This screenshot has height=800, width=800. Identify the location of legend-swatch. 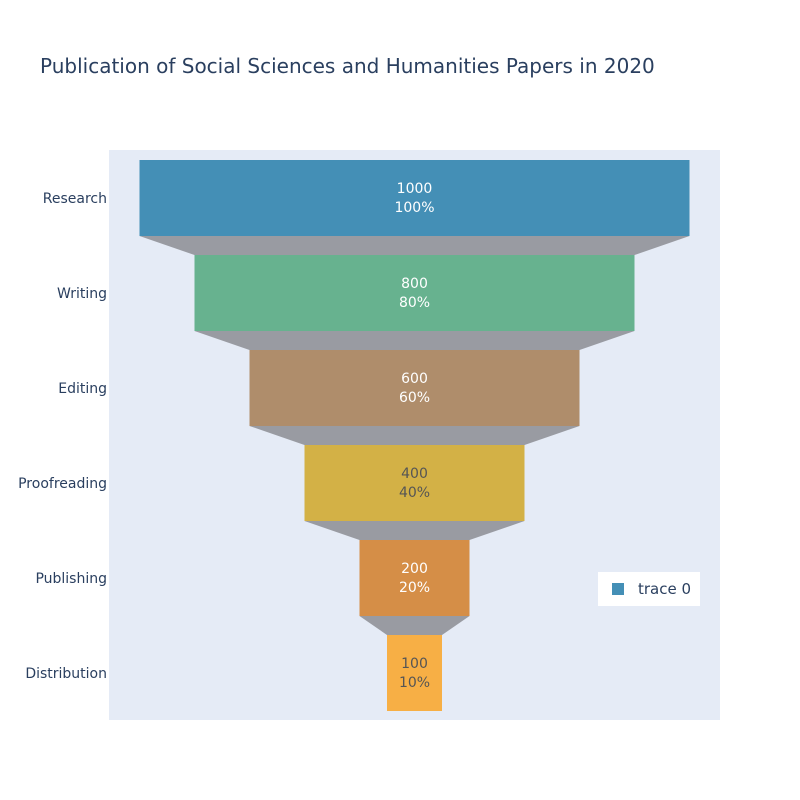
(618, 589).